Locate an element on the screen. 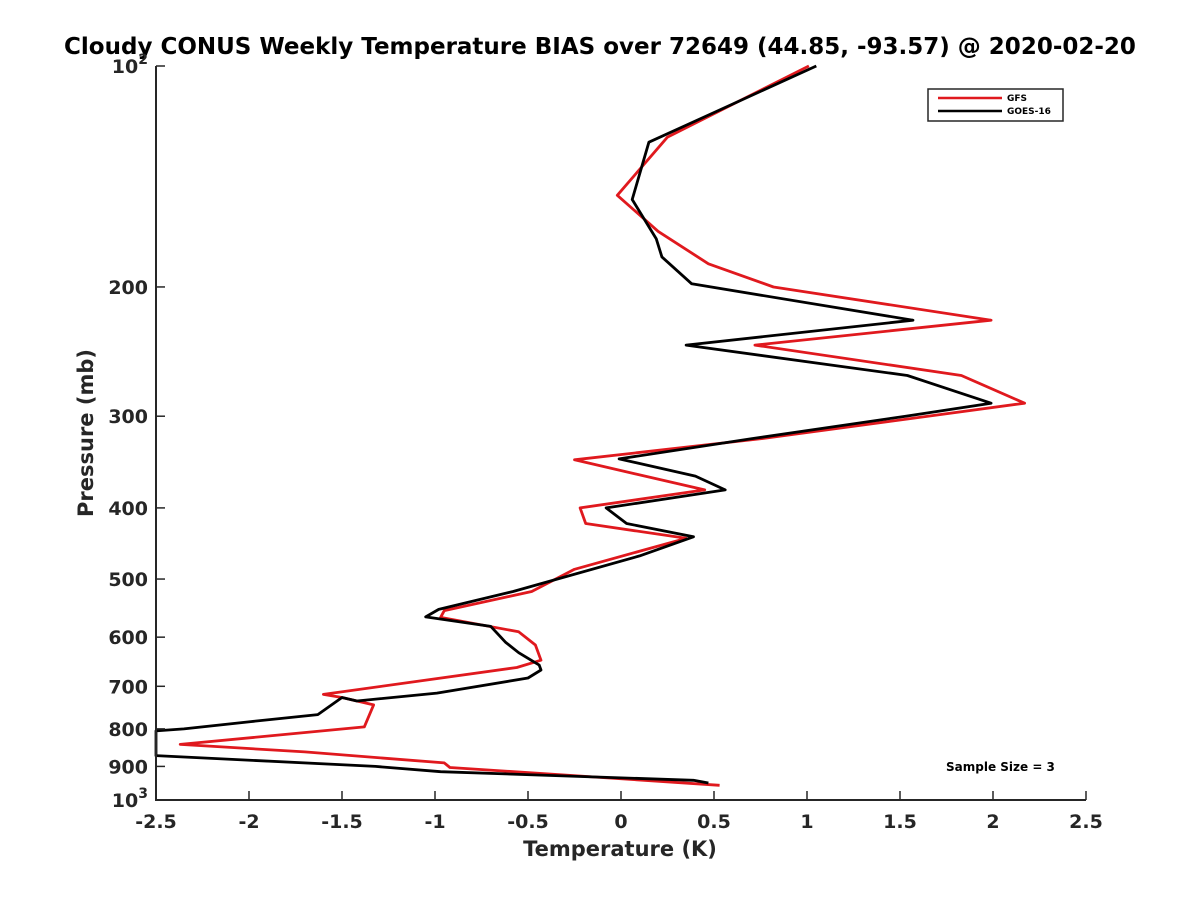 This screenshot has height=900, width=1200. y-axis-label: Pressure (mb) is located at coordinates (86, 433).